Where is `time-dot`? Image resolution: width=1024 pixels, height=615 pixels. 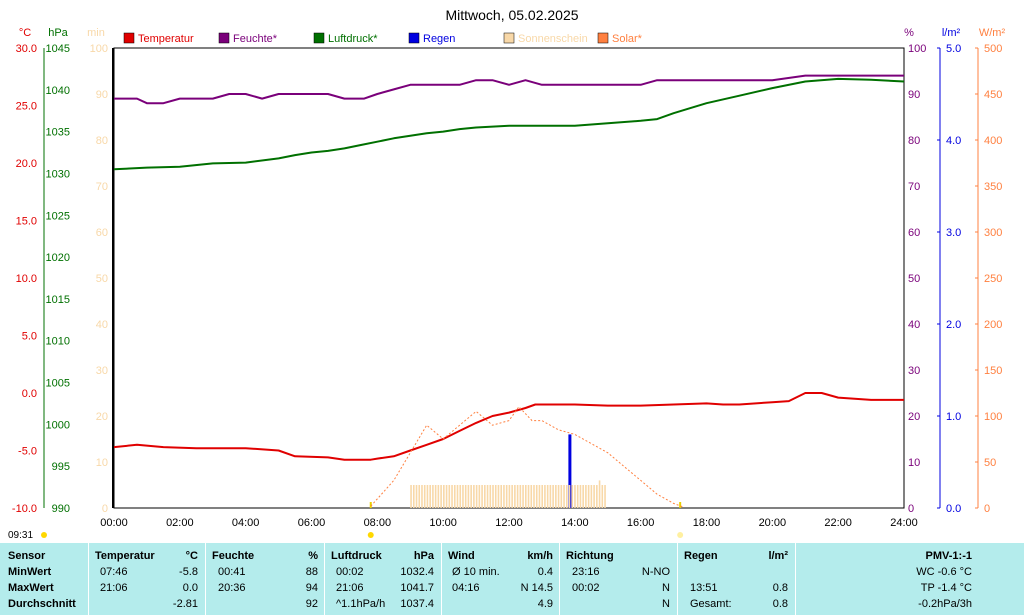
time-dot is located at coordinates (44, 535).